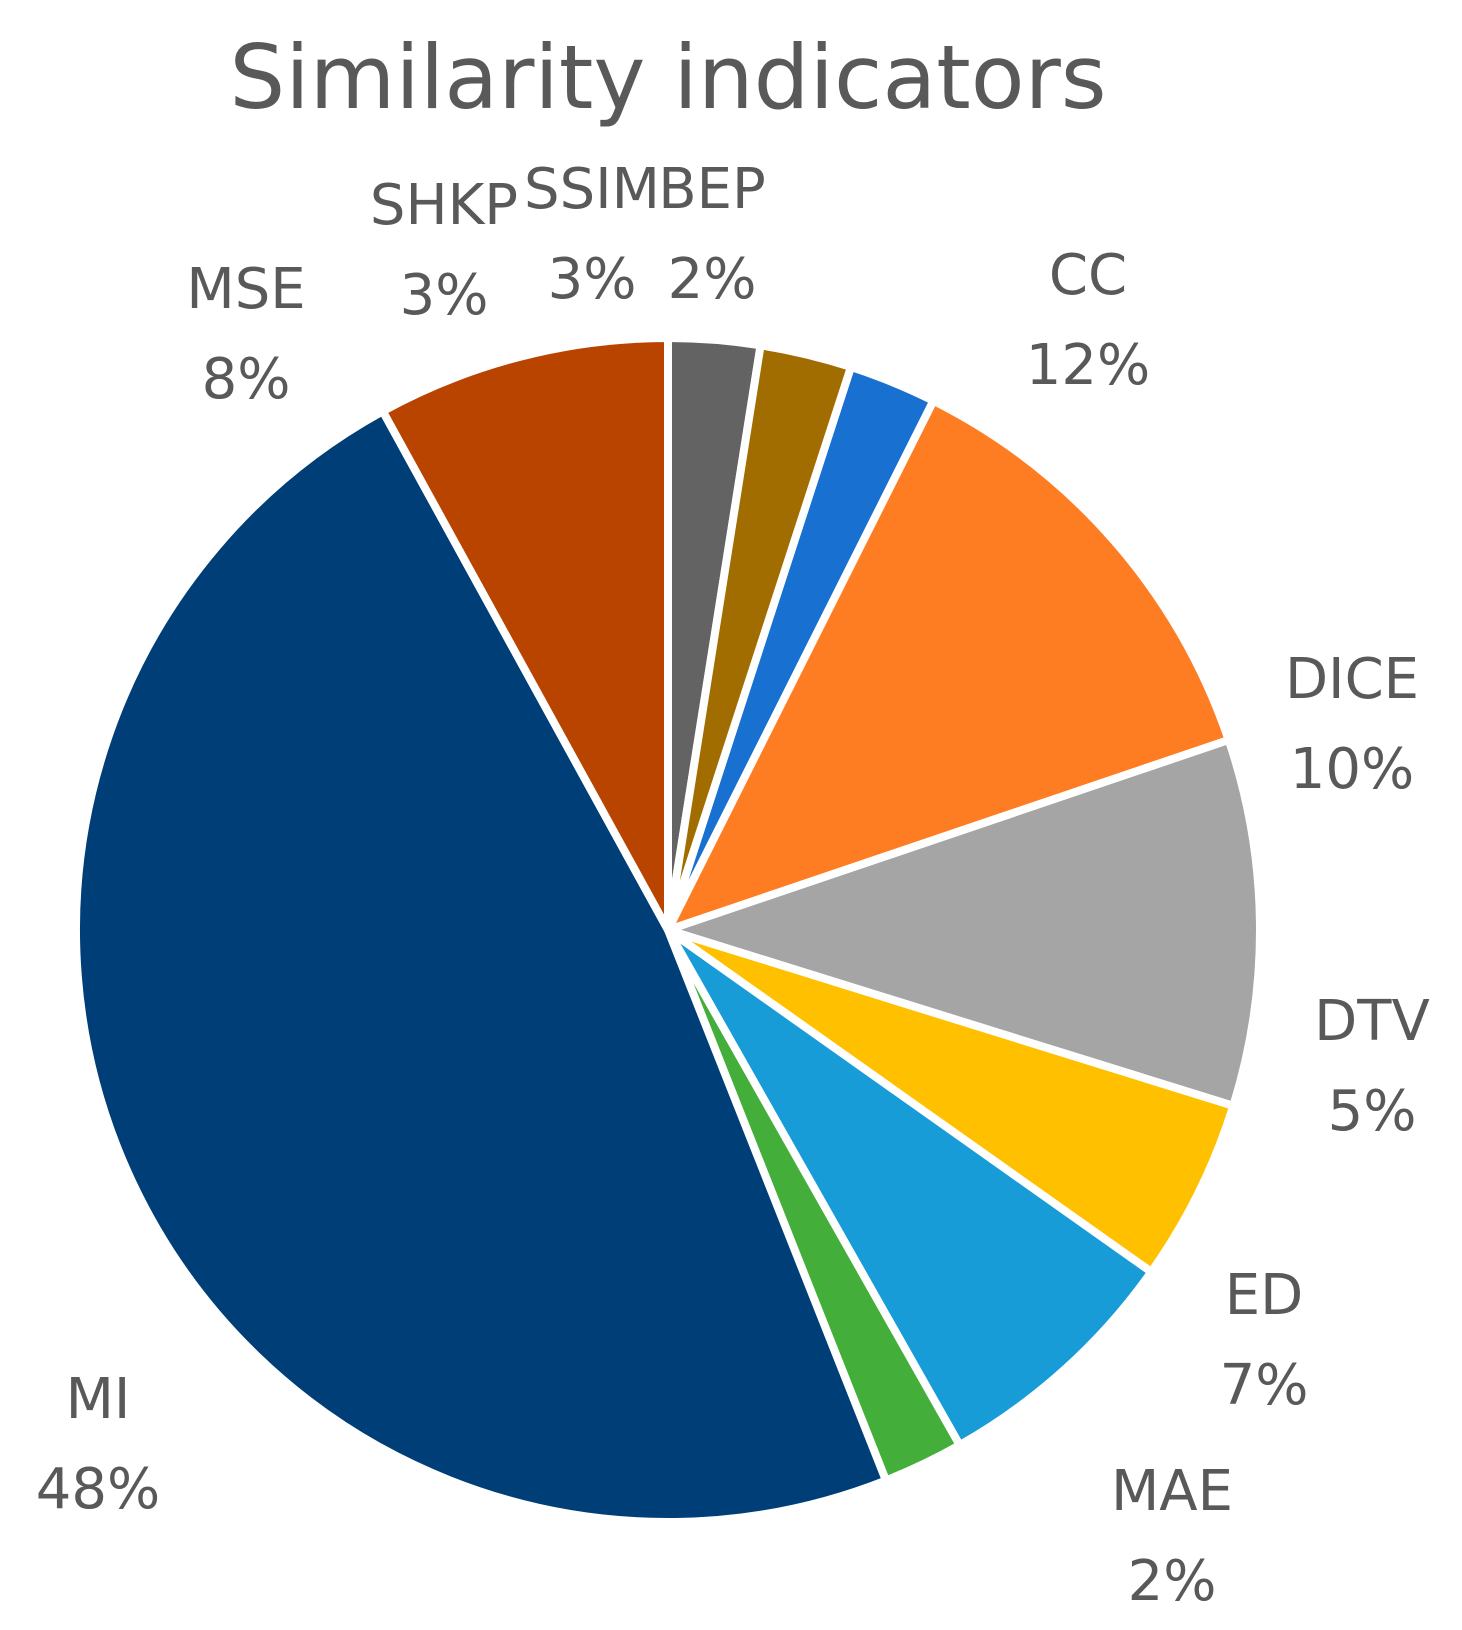 The height and width of the screenshot is (1630, 1462). What do you see at coordinates (98, 1399) in the screenshot?
I see `slice-label-name: MI` at bounding box center [98, 1399].